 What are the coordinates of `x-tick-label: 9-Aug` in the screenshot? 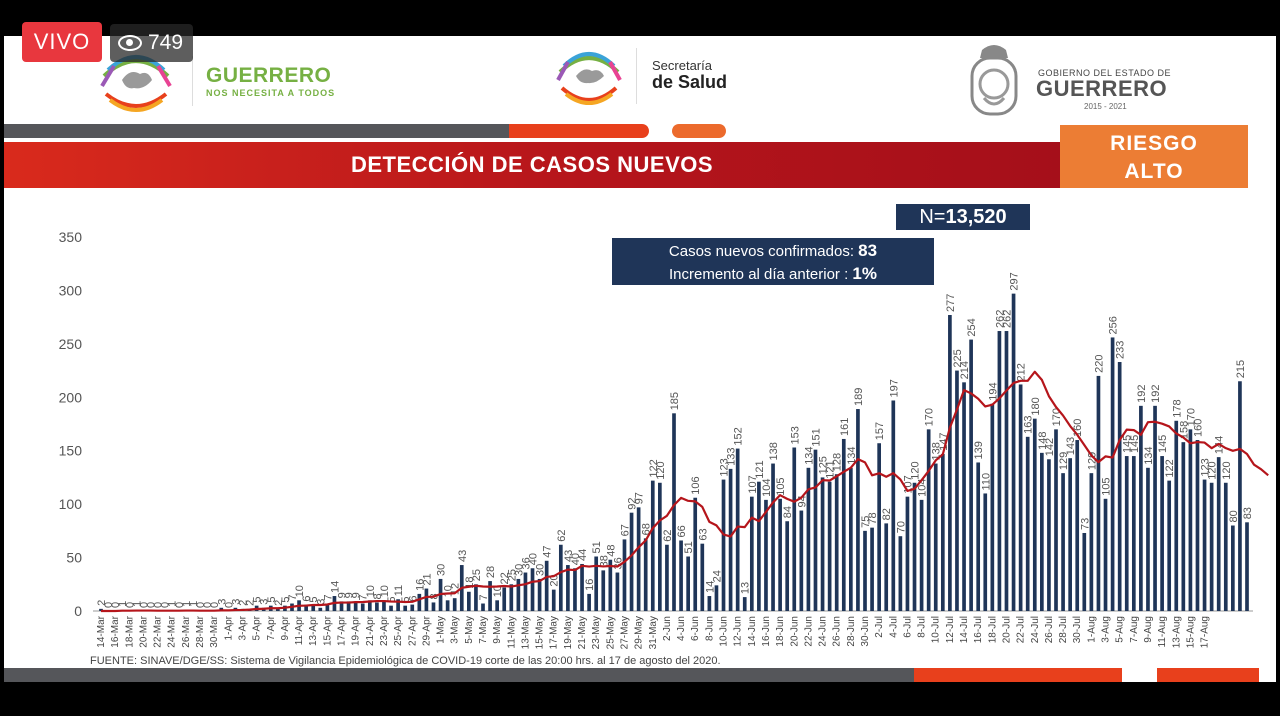 It's located at (1148, 629).